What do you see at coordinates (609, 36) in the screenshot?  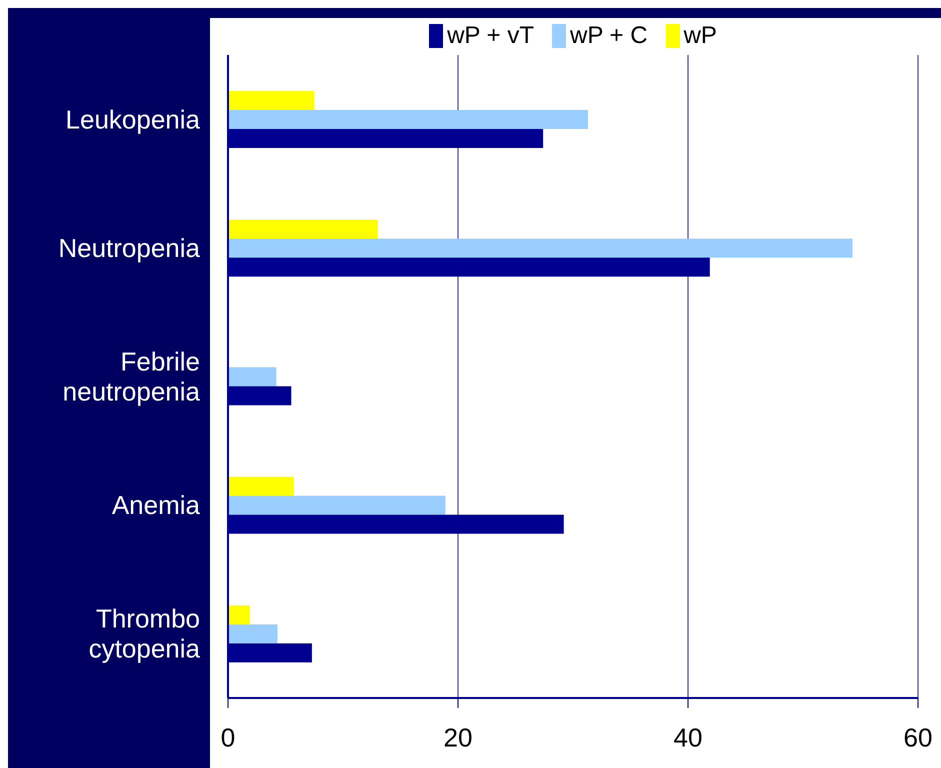 I see `legend-label: wP + C` at bounding box center [609, 36].